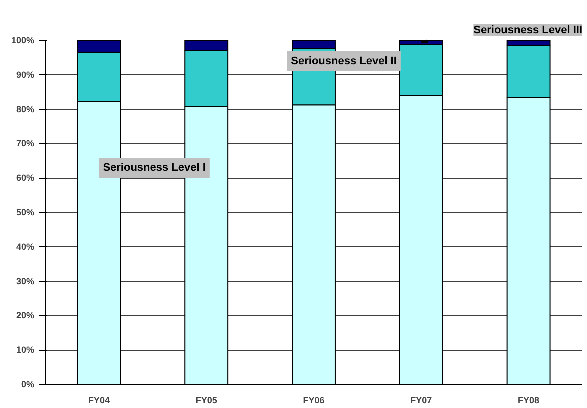 This screenshot has width=587, height=408. Describe the element at coordinates (23, 41) in the screenshot. I see `y-tick-label: 100%` at that location.